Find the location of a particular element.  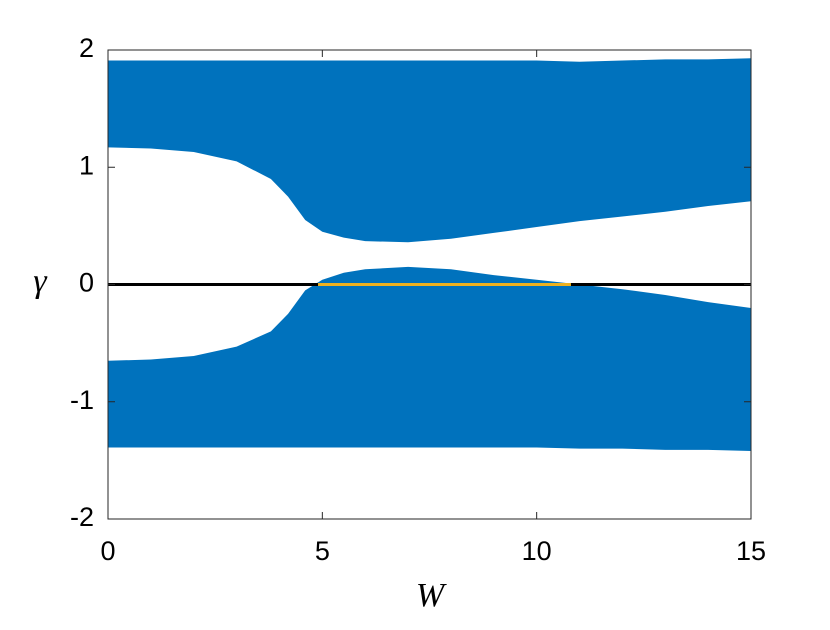

x-tick-label: 15 is located at coordinates (751, 551).